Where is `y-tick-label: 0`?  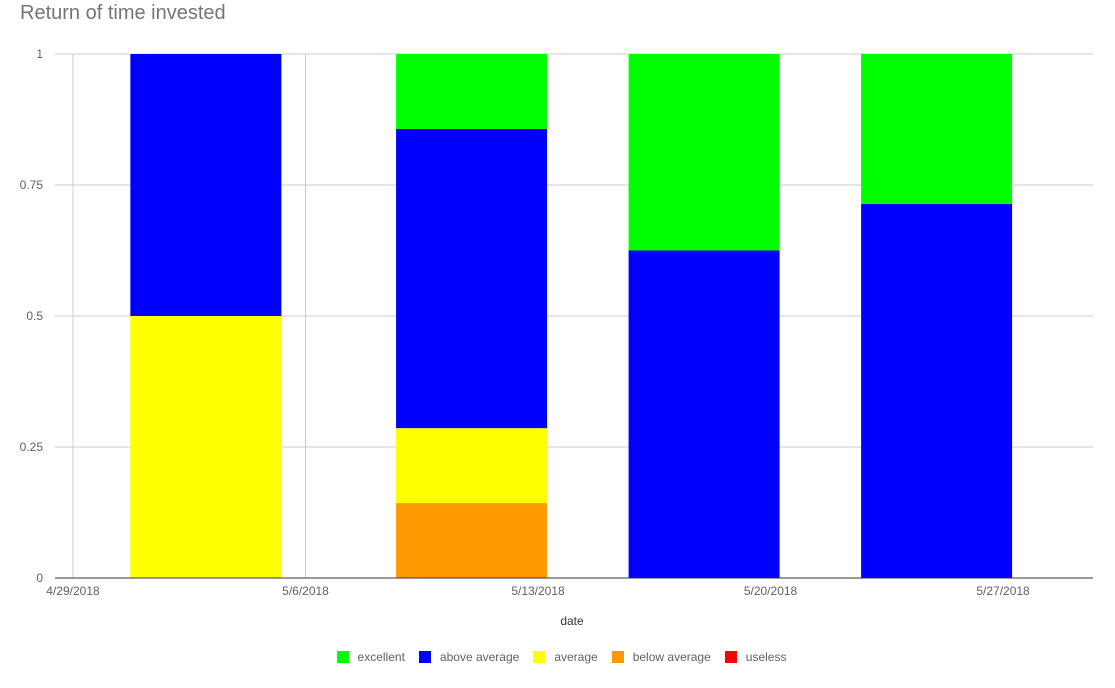 y-tick-label: 0 is located at coordinates (39, 578).